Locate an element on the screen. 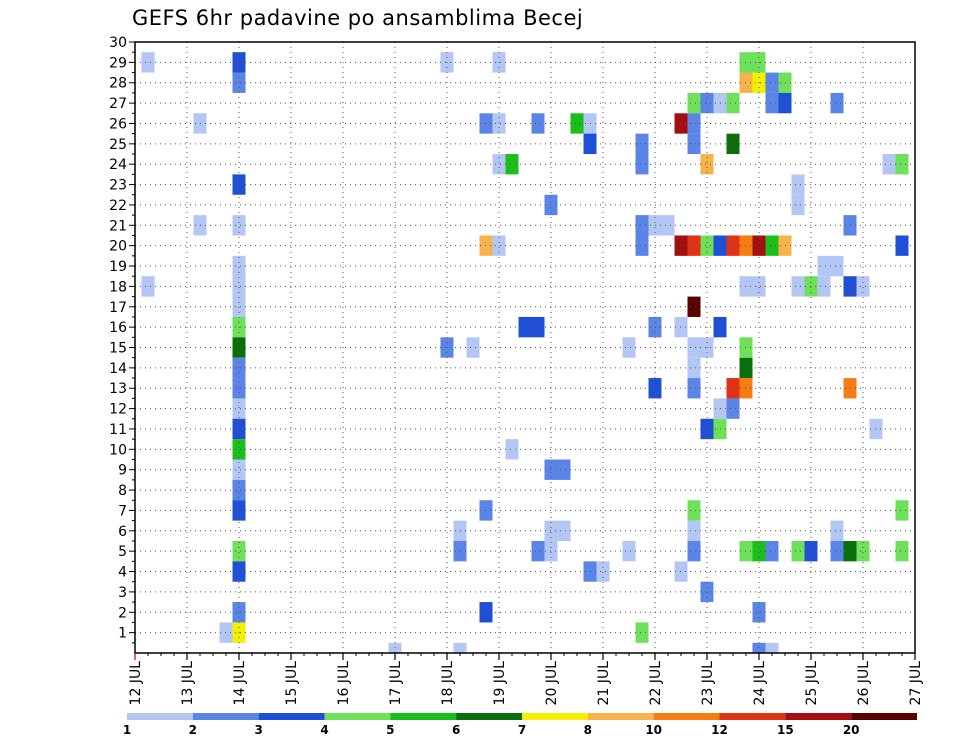  y-tick-label: 9 is located at coordinates (122, 471).